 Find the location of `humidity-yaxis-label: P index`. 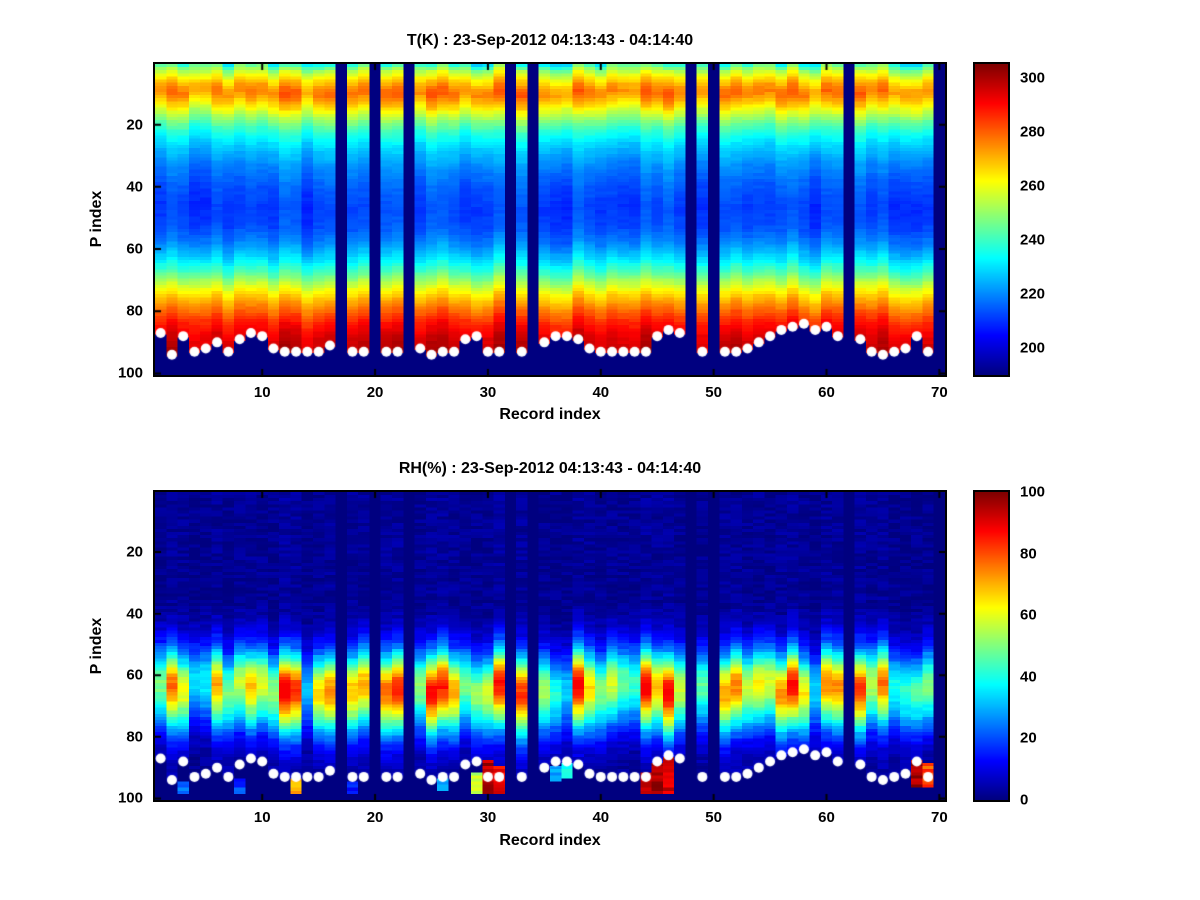

humidity-yaxis-label: P index is located at coordinates (96, 646).